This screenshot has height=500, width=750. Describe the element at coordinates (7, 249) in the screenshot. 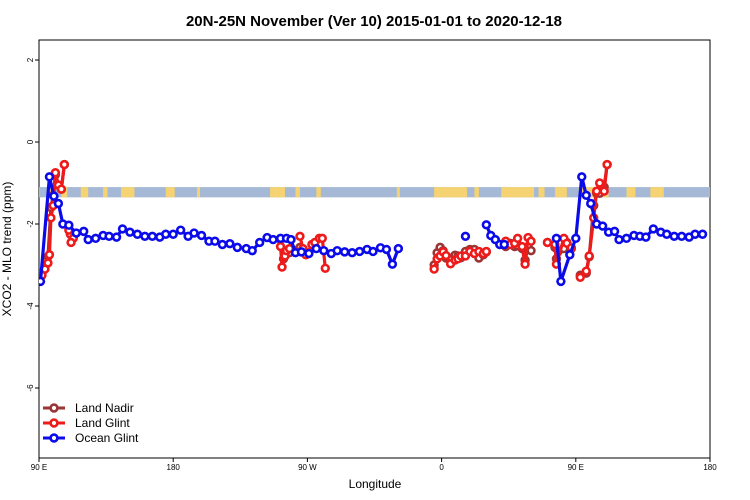

I see `y-axis-label: XCO2 - MLO trend (ppm)` at that location.